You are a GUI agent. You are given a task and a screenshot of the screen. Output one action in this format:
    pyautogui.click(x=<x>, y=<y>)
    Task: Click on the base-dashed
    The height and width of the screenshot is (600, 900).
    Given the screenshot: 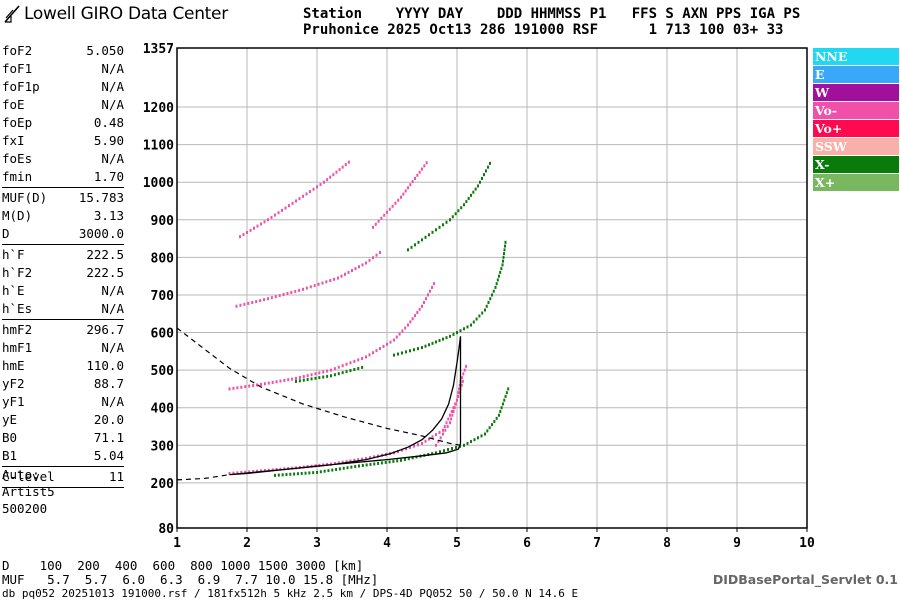 What is the action you would take?
    pyautogui.click(x=203, y=477)
    